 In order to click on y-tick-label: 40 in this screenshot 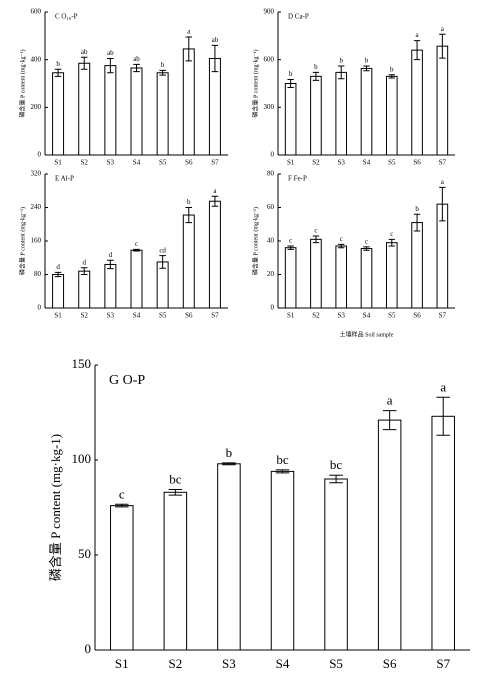, I will do `click(271, 241)`.